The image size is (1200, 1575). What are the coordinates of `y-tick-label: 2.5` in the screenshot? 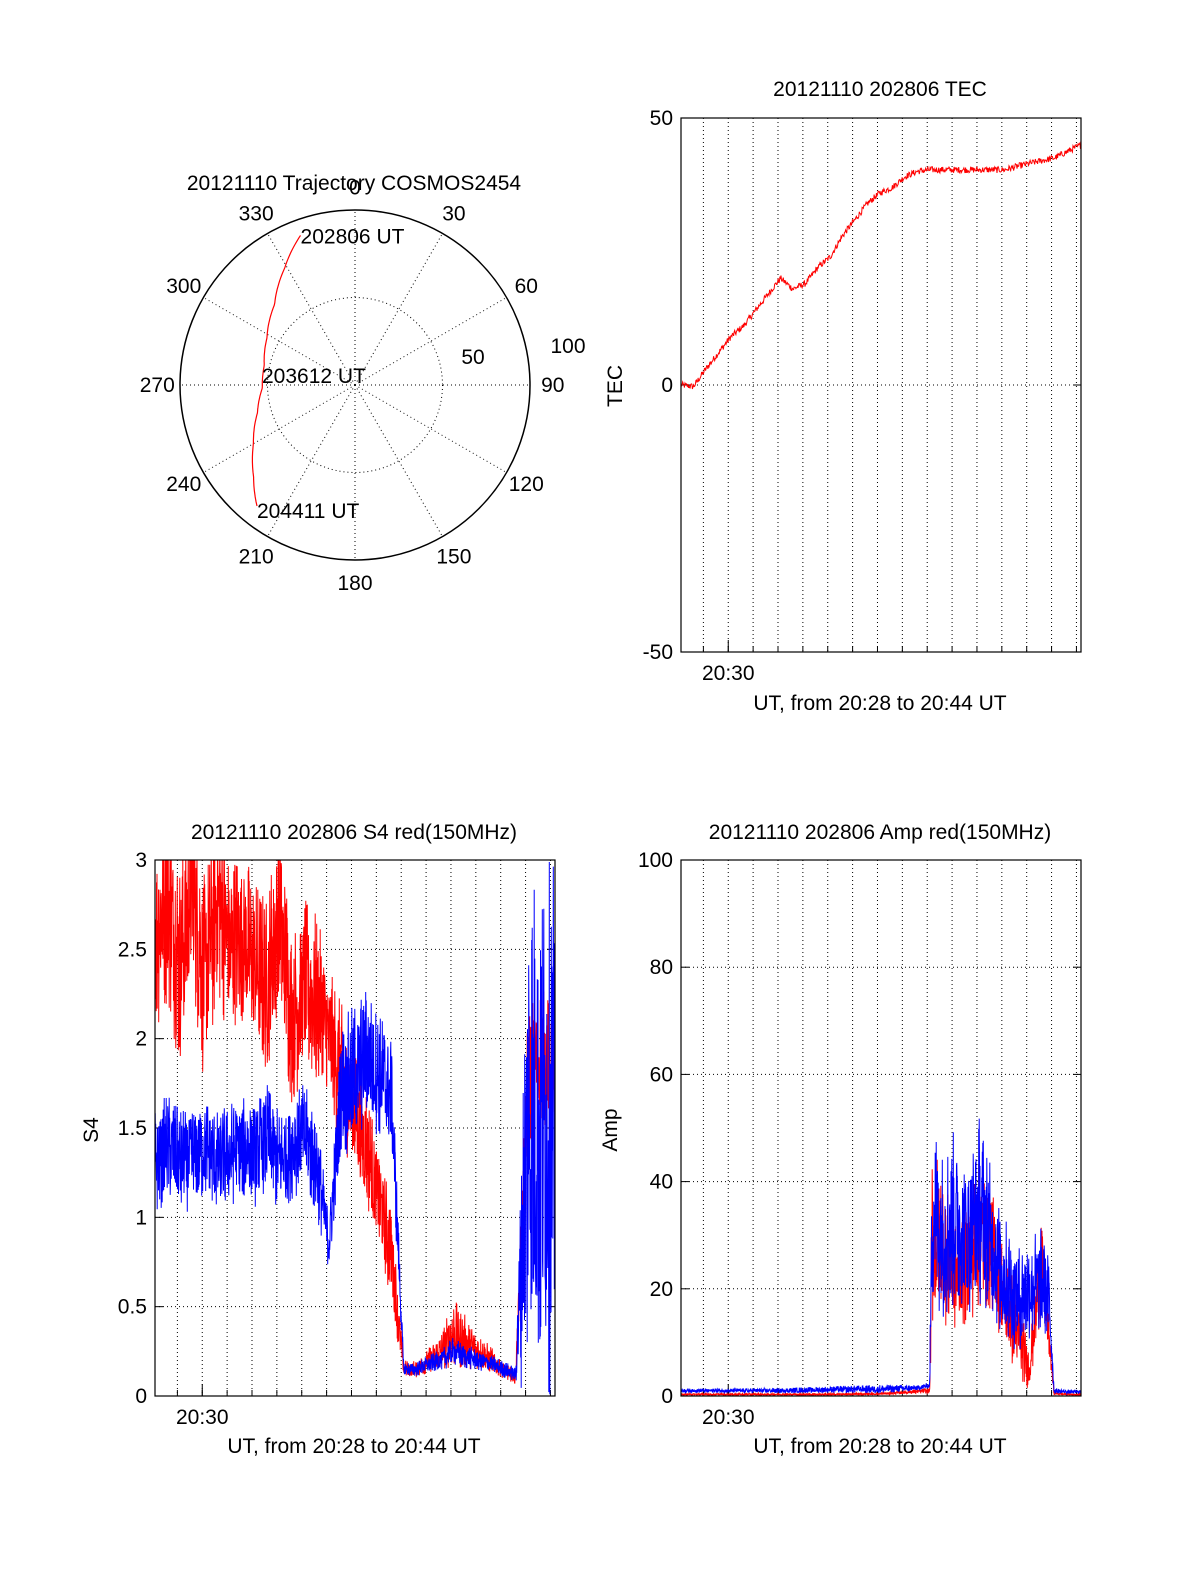 It's located at (132, 949).